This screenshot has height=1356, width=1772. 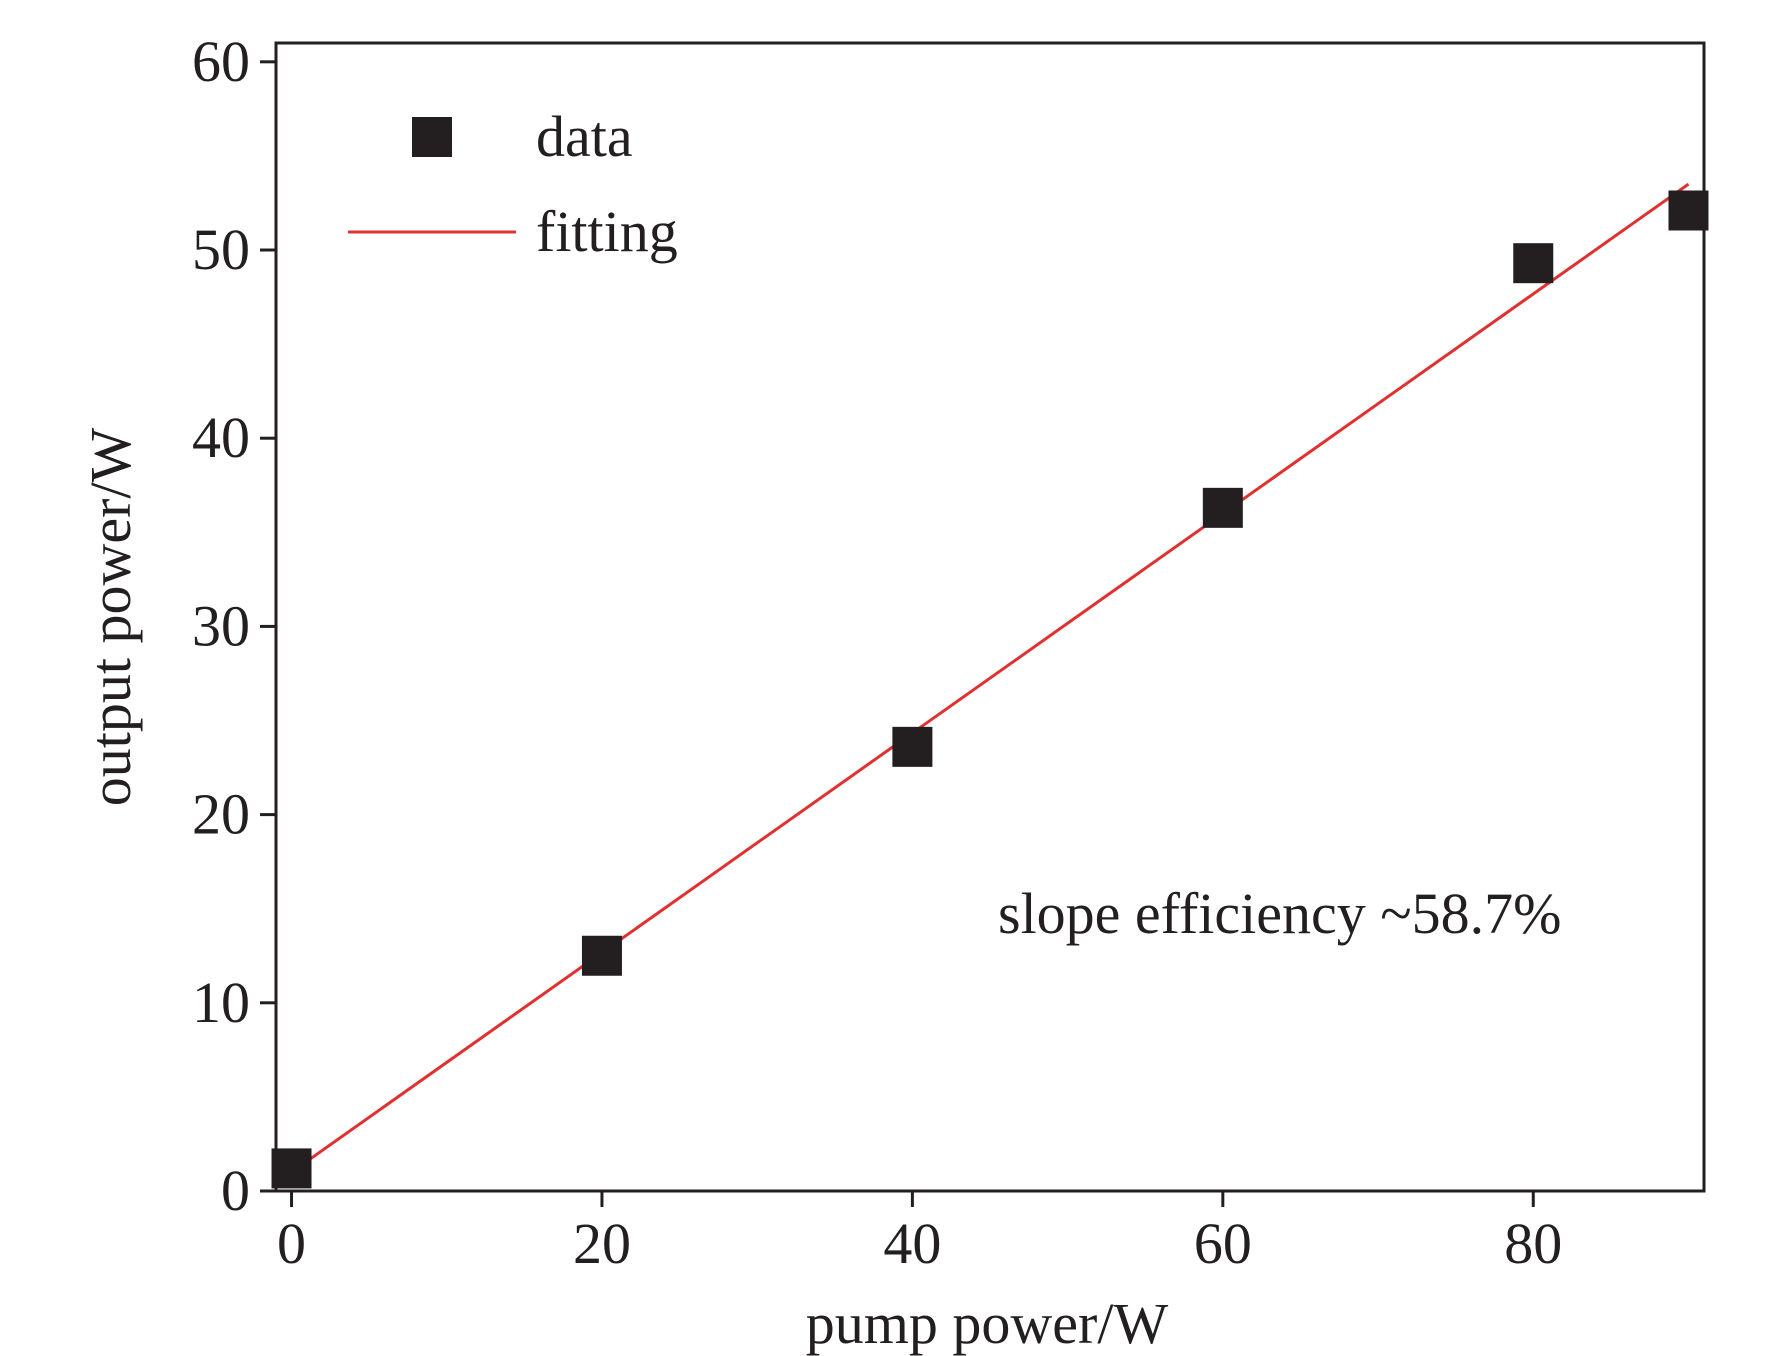 What do you see at coordinates (1223, 1243) in the screenshot?
I see `x-tick-label: 60` at bounding box center [1223, 1243].